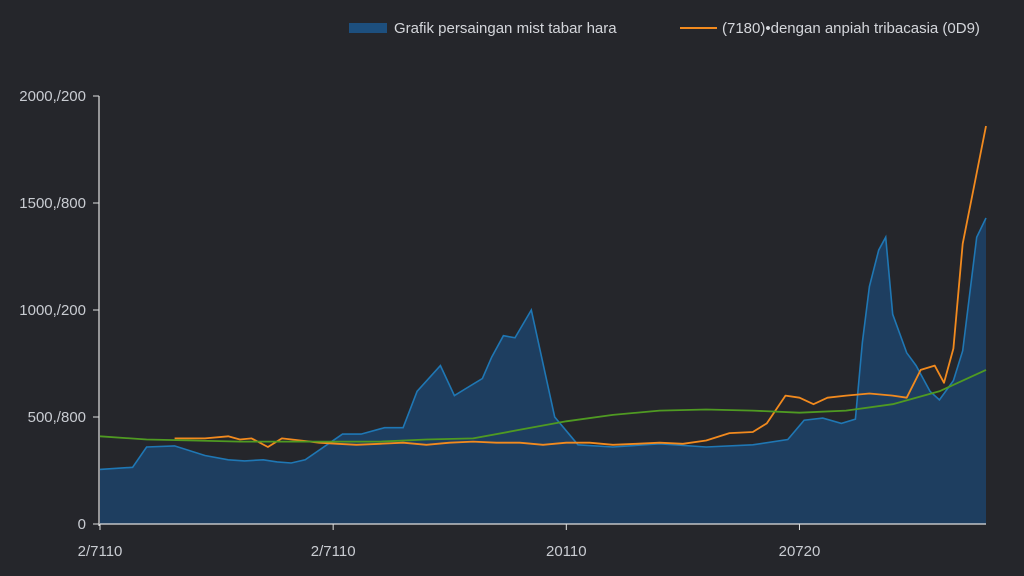  I want to click on x-tick-label: 20720, so click(800, 551).